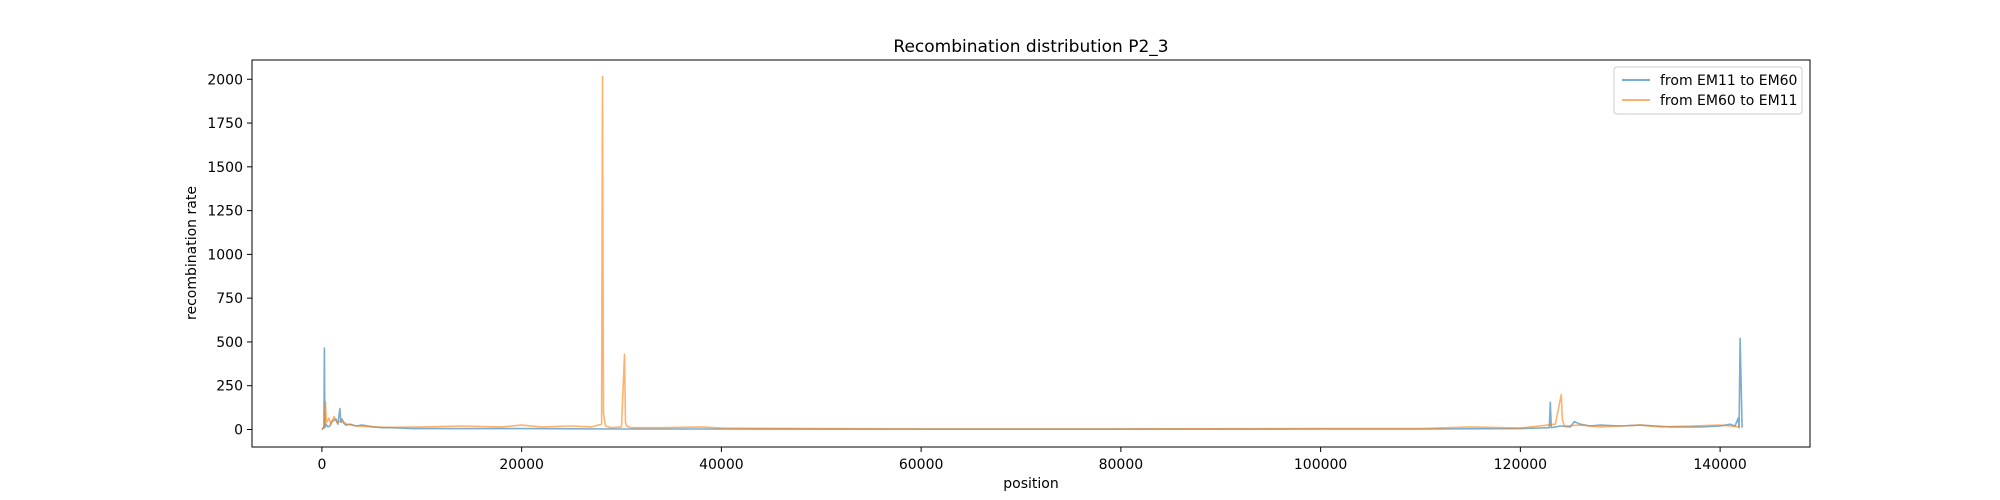 The height and width of the screenshot is (500, 2000). What do you see at coordinates (1728, 81) in the screenshot?
I see `legend-label-1: from EM11 to EM60` at bounding box center [1728, 81].